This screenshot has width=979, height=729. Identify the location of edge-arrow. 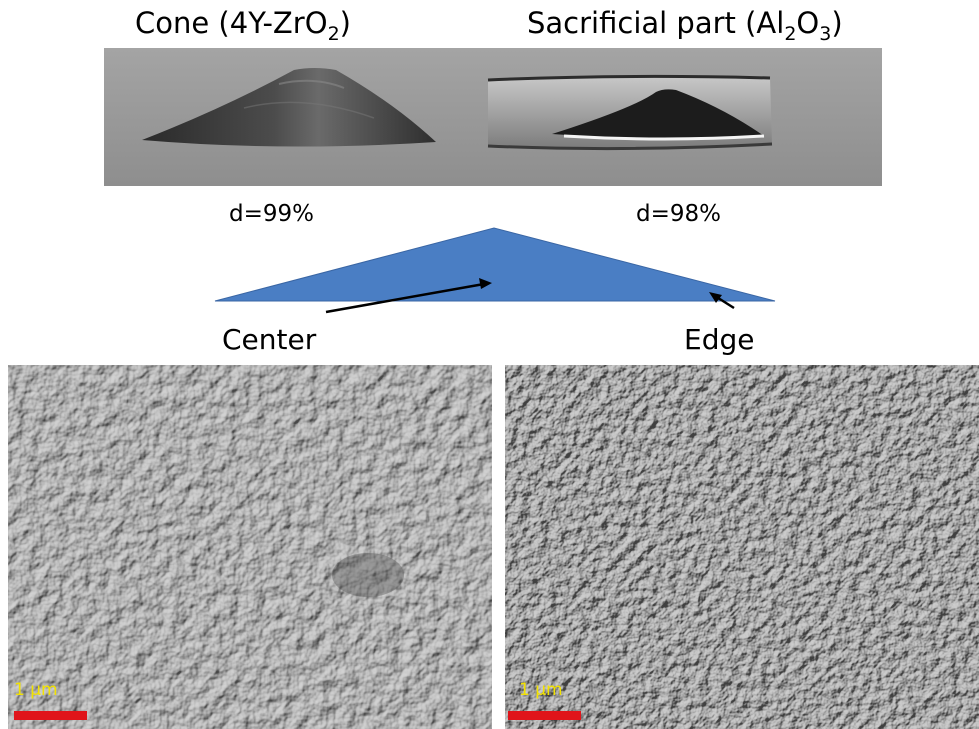
(722, 301).